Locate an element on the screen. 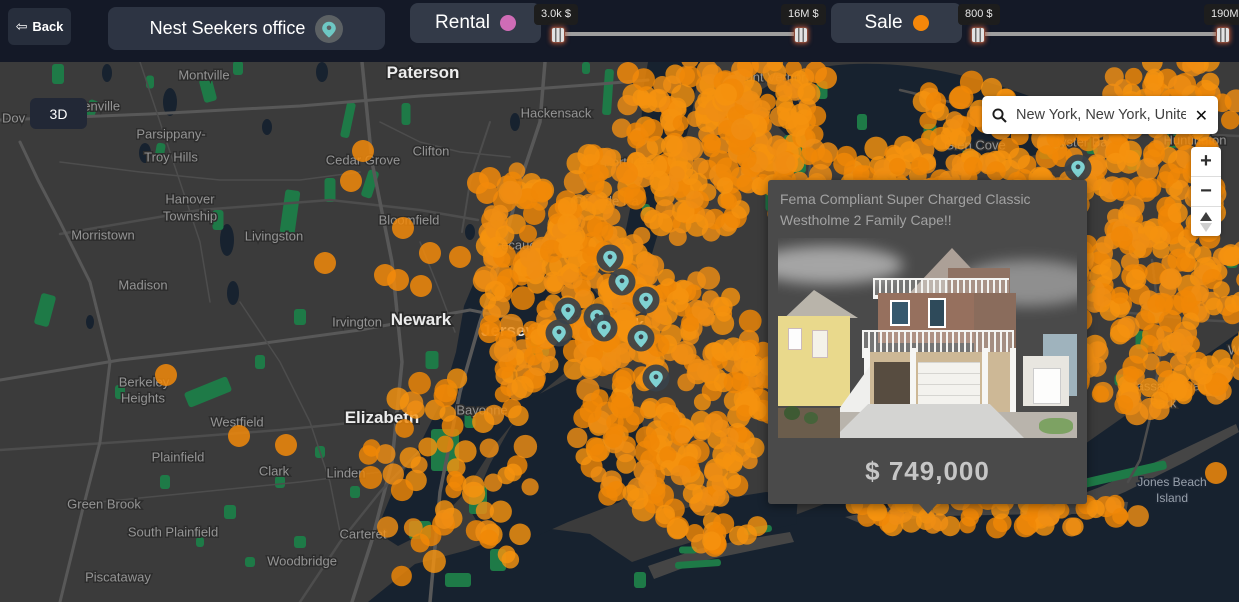 The image size is (1239, 602). search-input: New York, New York, United S is located at coordinates (1101, 115).